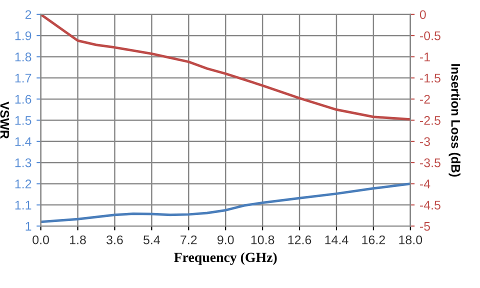 This screenshot has height=288, width=480. What do you see at coordinates (425, 184) in the screenshot?
I see `y2-tick-label: -4` at bounding box center [425, 184].